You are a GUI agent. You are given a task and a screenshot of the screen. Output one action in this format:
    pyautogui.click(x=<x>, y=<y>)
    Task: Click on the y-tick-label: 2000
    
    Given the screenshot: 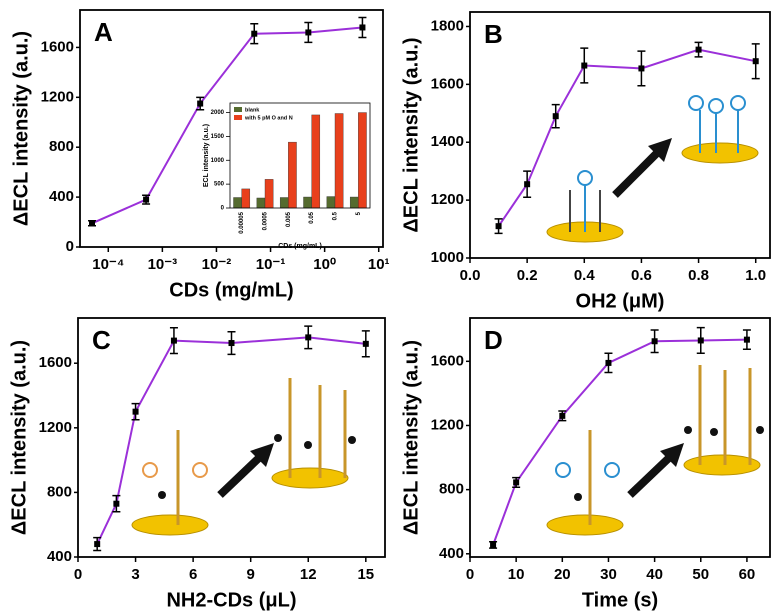 What is the action you would take?
    pyautogui.click(x=218, y=113)
    